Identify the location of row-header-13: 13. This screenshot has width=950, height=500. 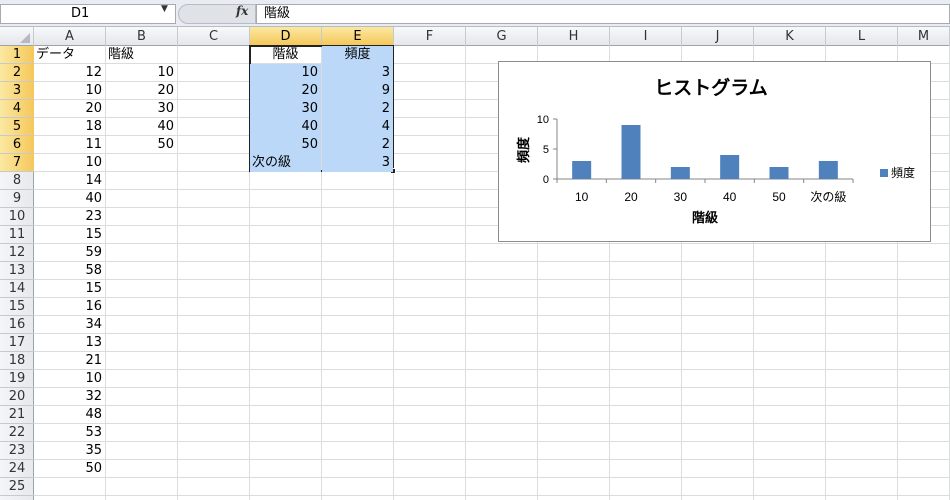
(17, 271).